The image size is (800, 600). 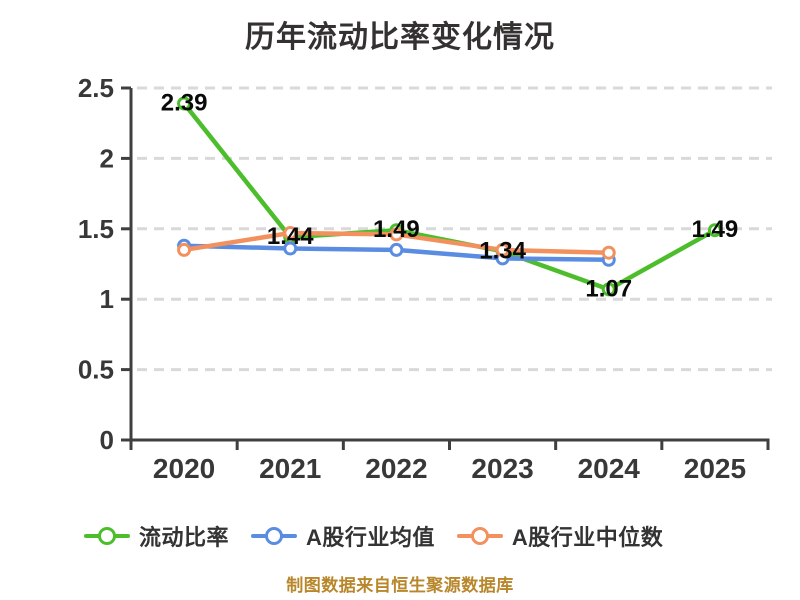 I want to click on legend: 流动比率 A股行业均值 A股行业中位数, so click(x=373, y=536).